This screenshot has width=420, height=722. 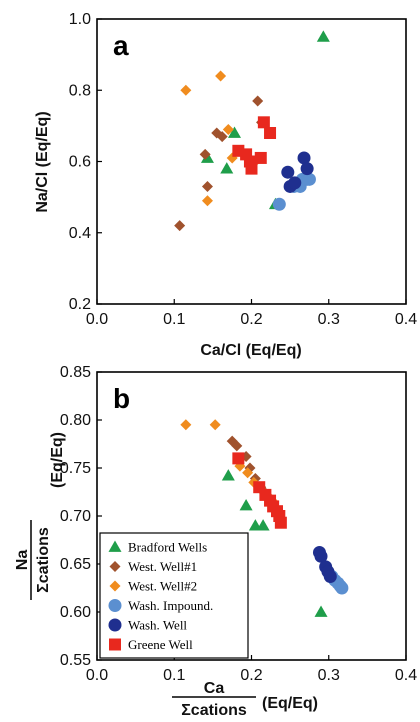 What do you see at coordinates (75, 372) in the screenshot?
I see `y-tick-label: 0.85` at bounding box center [75, 372].